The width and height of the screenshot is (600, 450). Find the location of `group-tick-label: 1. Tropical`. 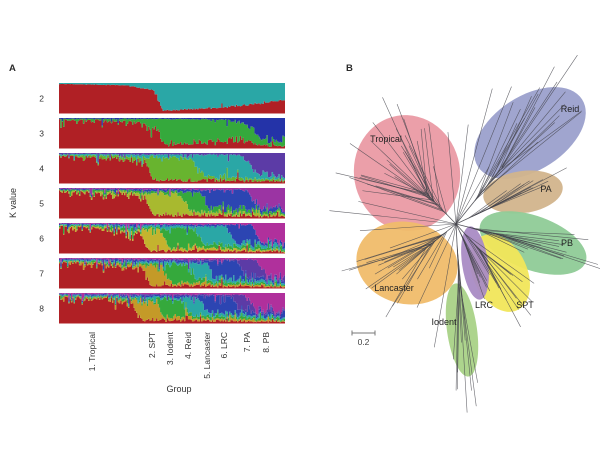

group-tick-label: 1. Tropical is located at coordinates (92, 351).